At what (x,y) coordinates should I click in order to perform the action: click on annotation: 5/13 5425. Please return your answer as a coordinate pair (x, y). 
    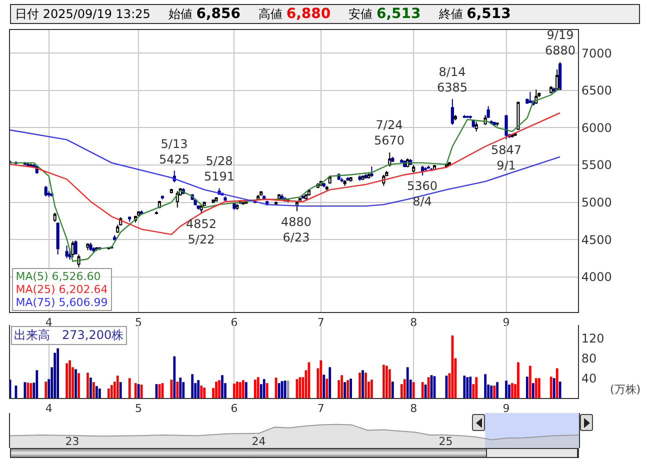
    Looking at the image, I should click on (174, 152).